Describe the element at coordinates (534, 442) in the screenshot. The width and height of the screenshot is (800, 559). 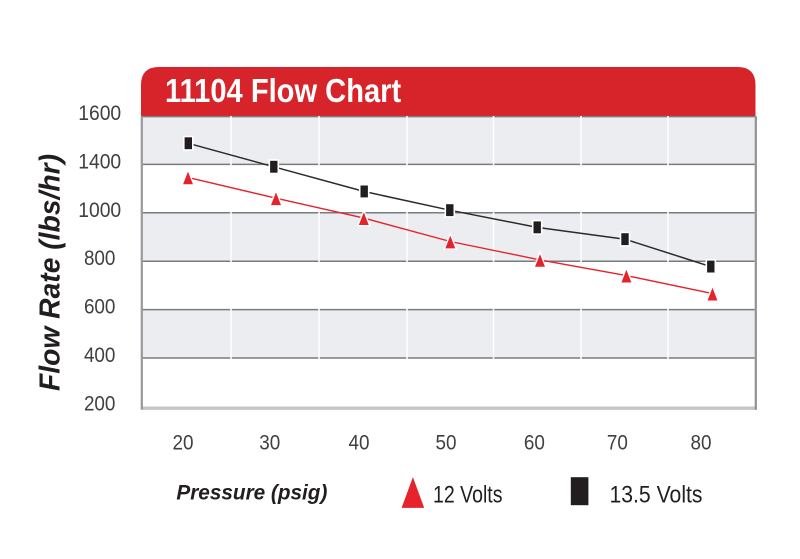
I see `svg-text: 60` at that location.